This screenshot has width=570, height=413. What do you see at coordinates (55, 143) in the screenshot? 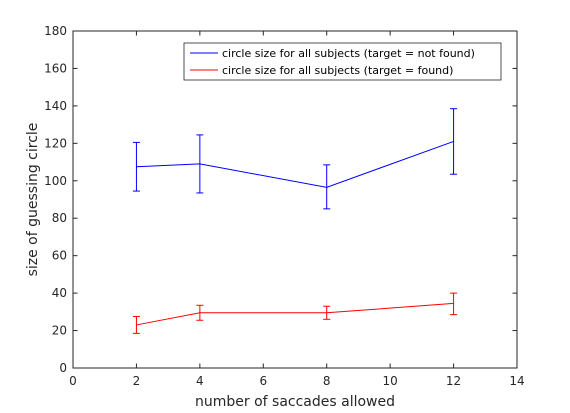
I see `y-tick-label: 120` at bounding box center [55, 143].